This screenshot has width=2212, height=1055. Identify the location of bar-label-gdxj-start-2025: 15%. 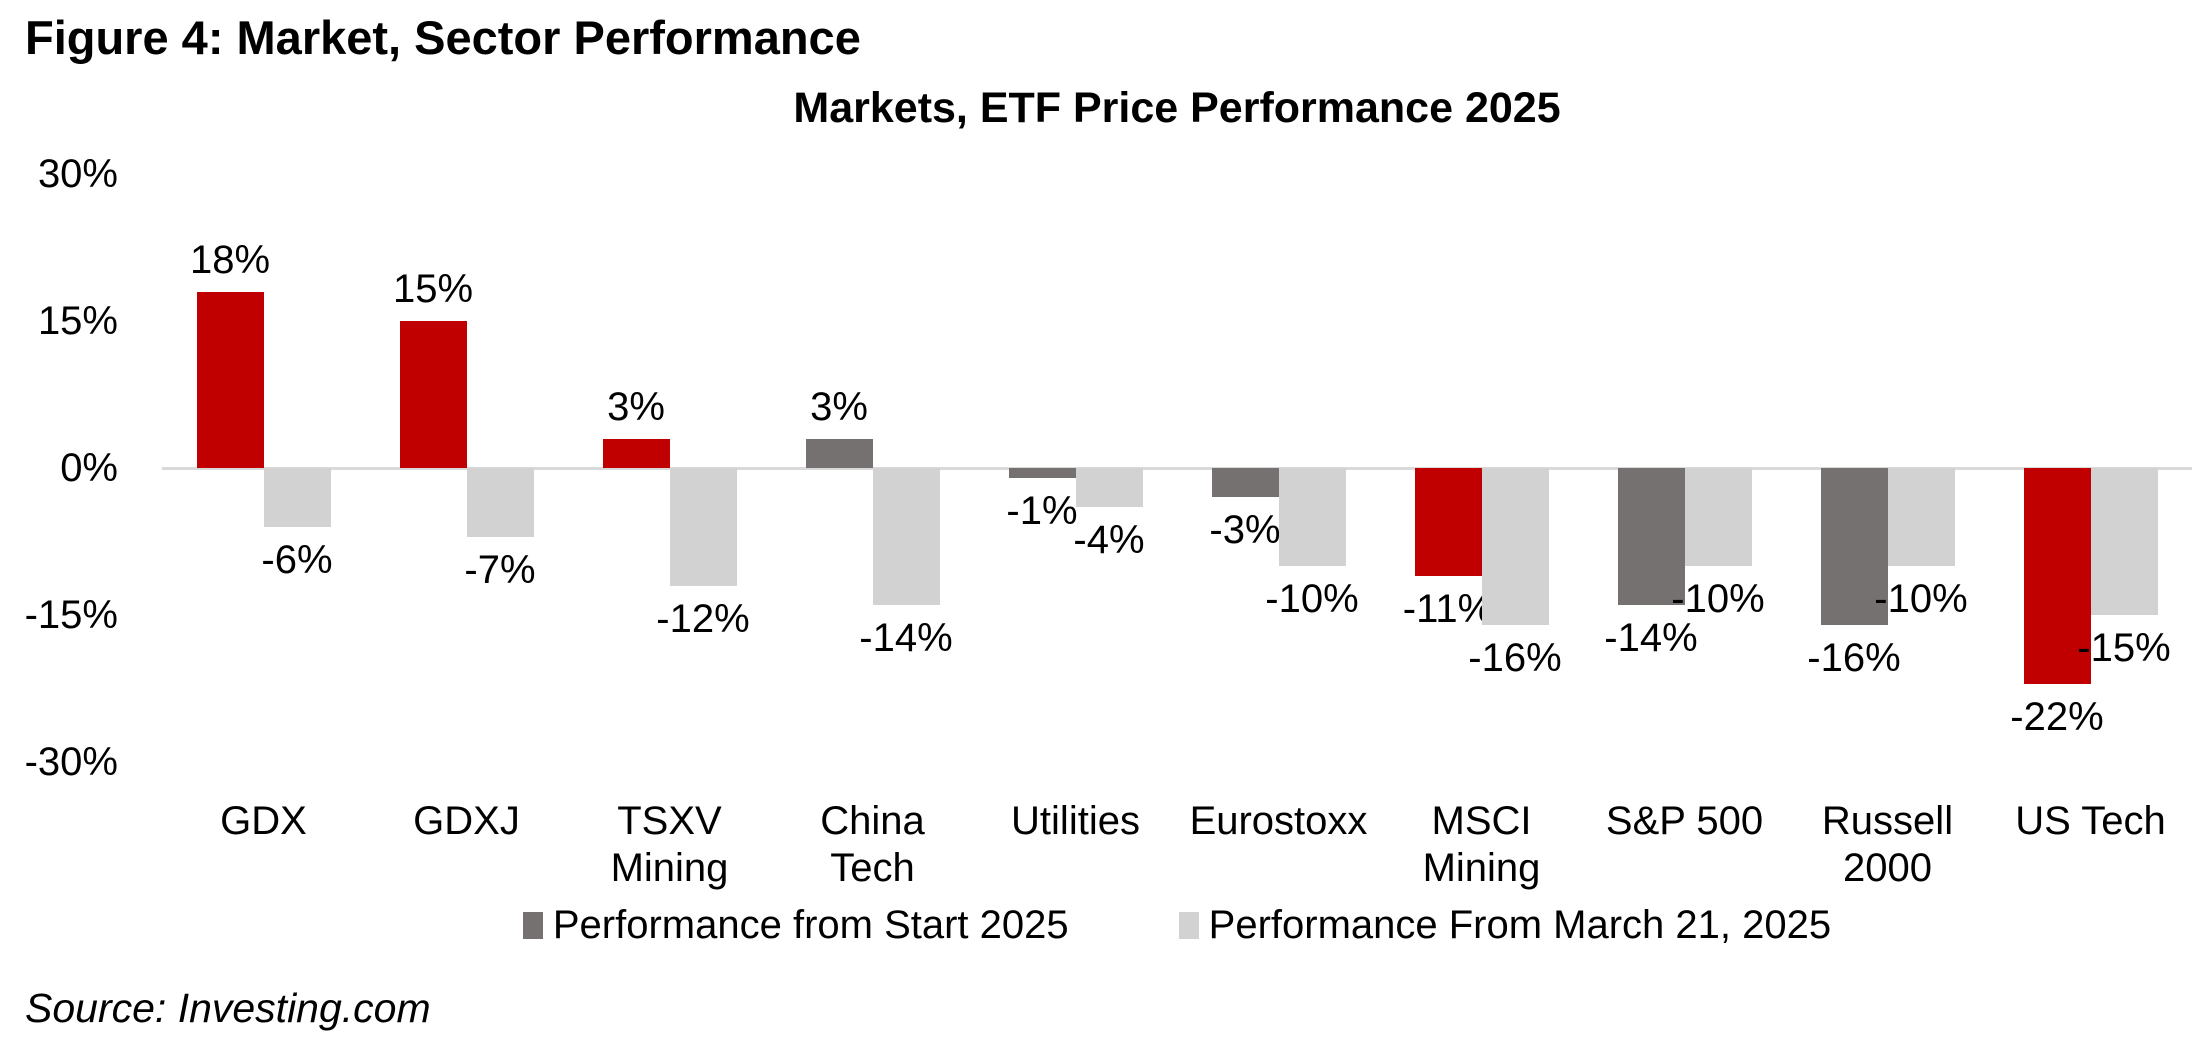
(433, 289).